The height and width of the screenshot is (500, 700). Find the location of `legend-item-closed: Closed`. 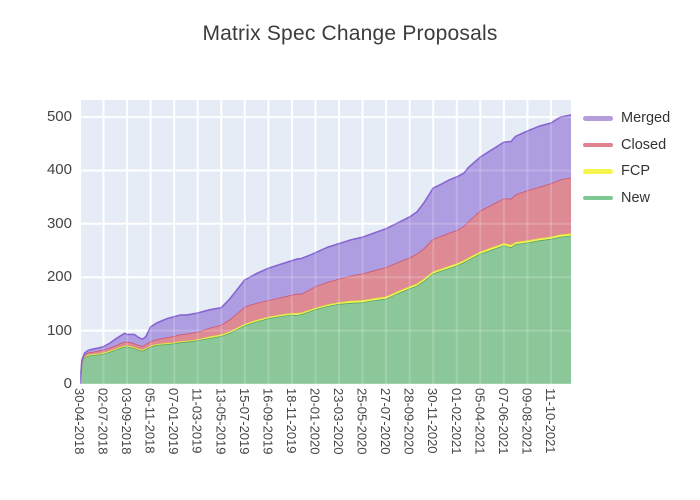

legend-item-closed: Closed is located at coordinates (626, 145).